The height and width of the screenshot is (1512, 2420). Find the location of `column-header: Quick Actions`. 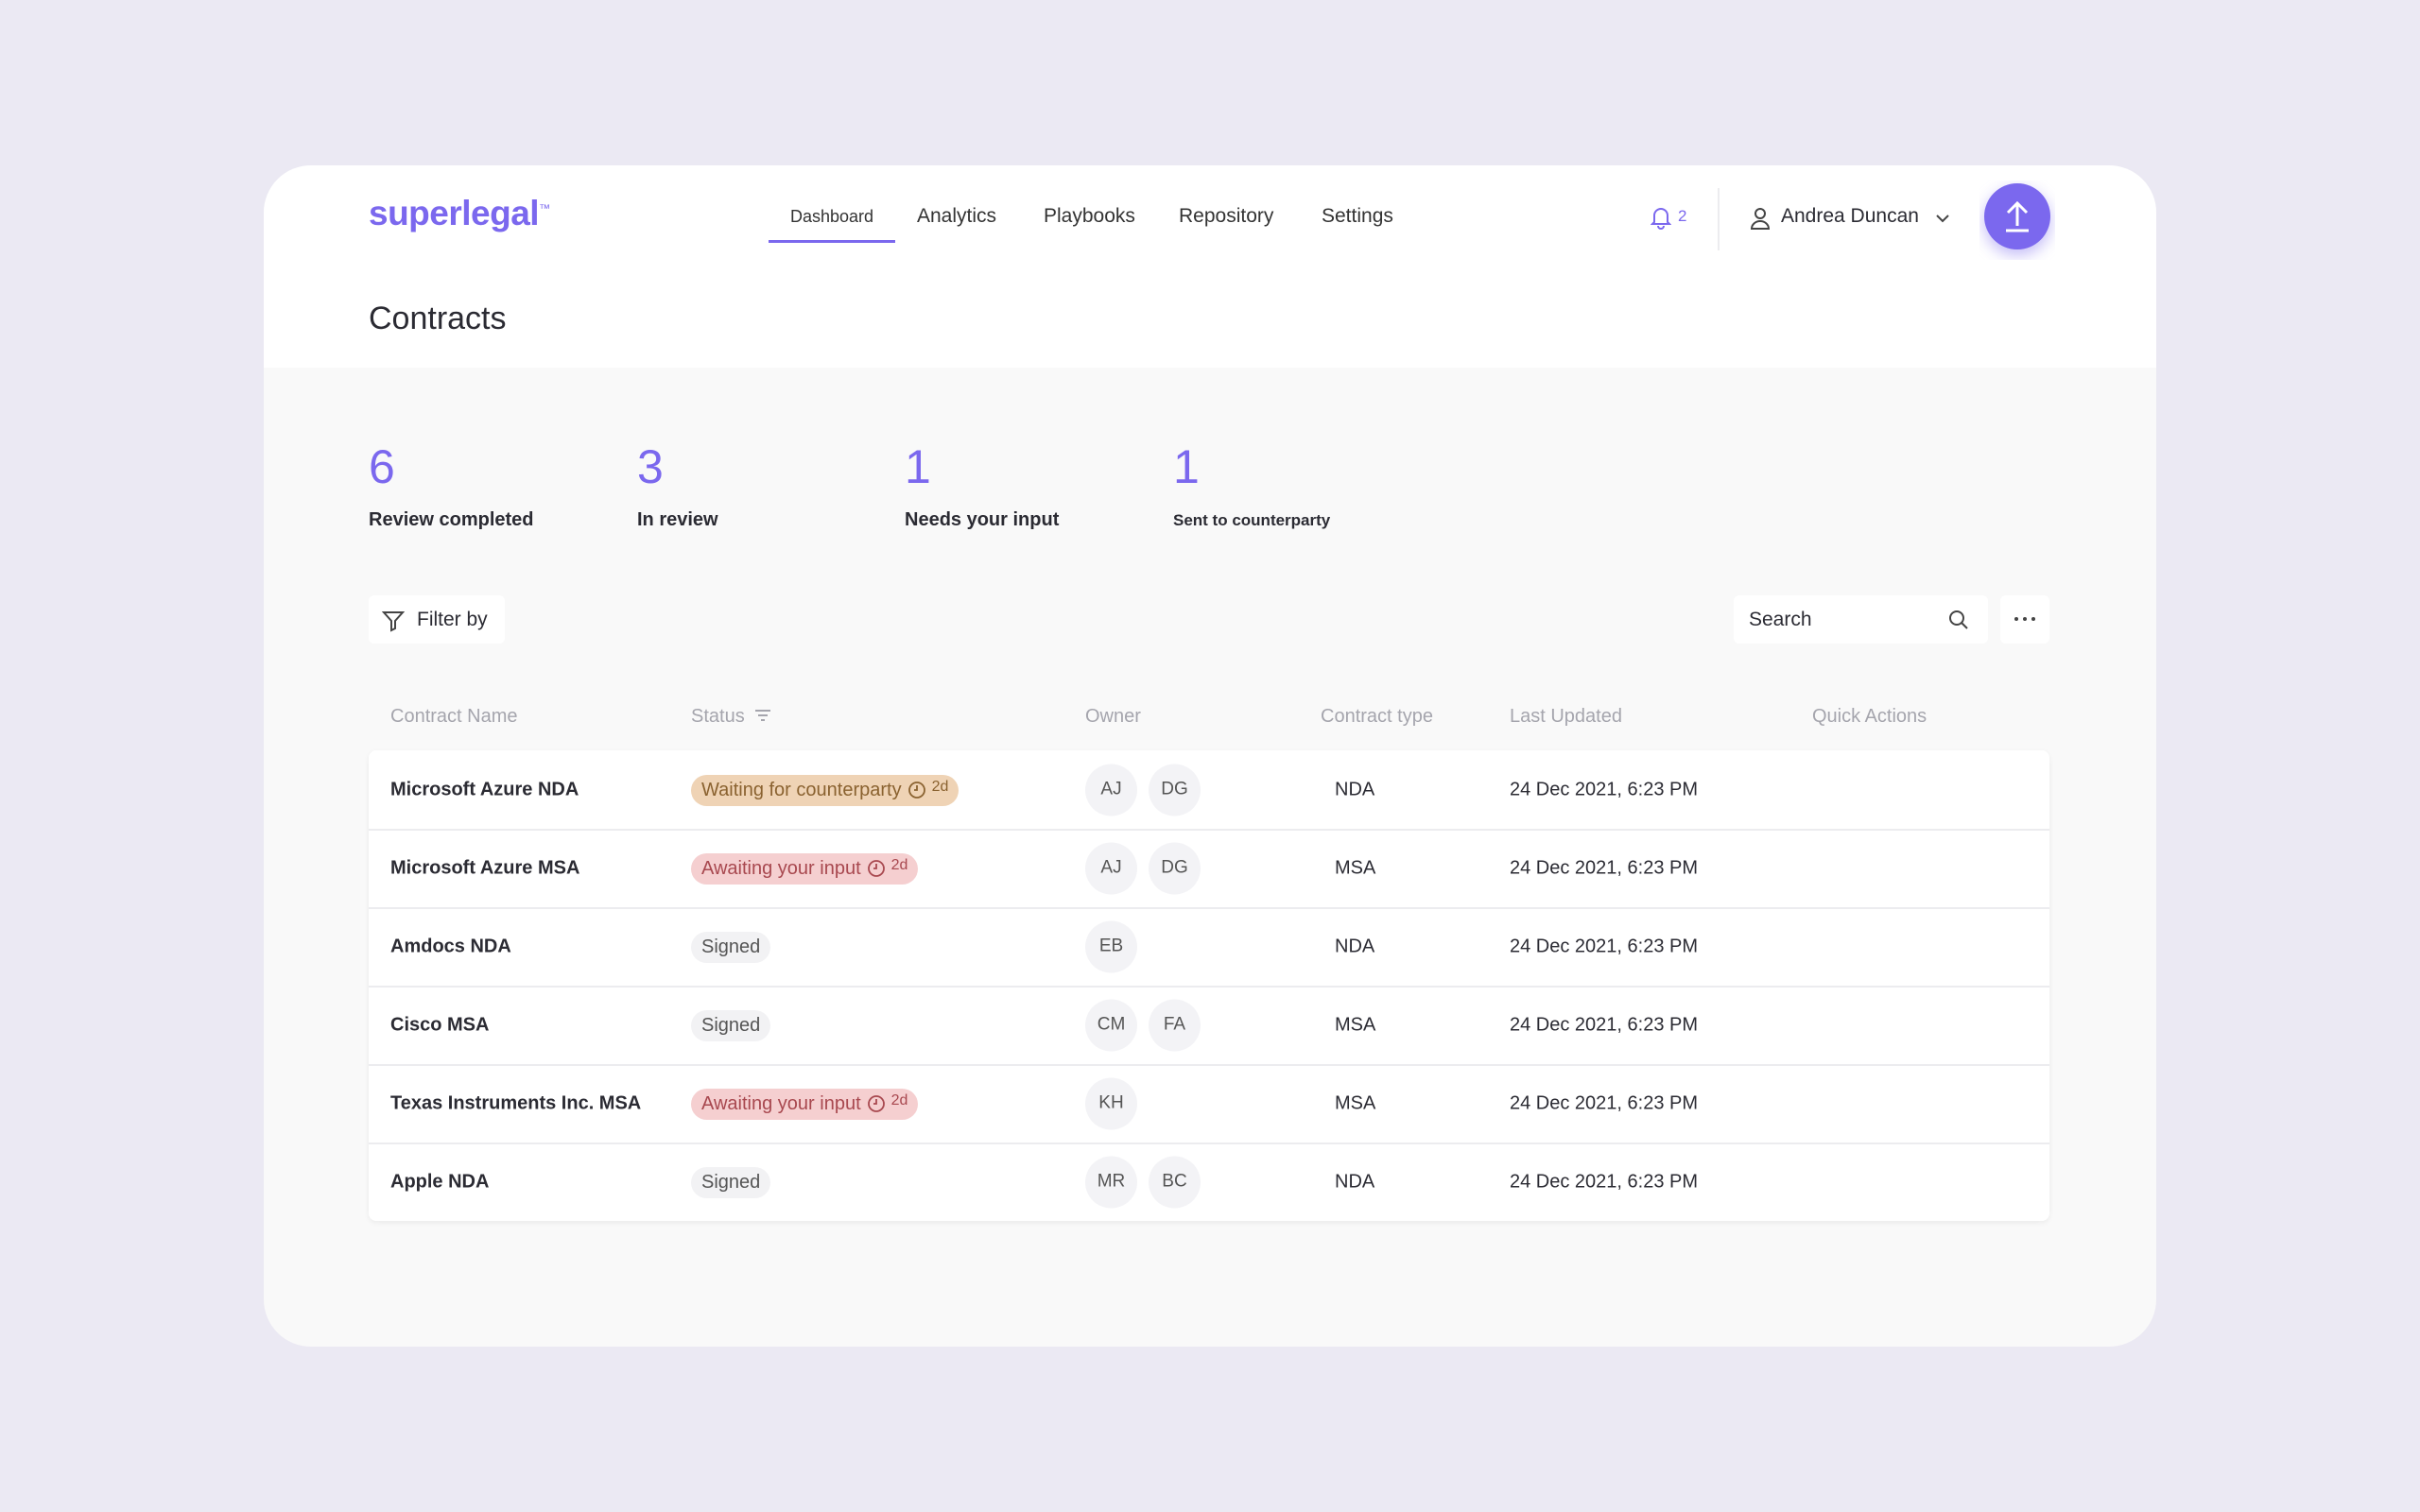

column-header: Quick Actions is located at coordinates (1869, 716).